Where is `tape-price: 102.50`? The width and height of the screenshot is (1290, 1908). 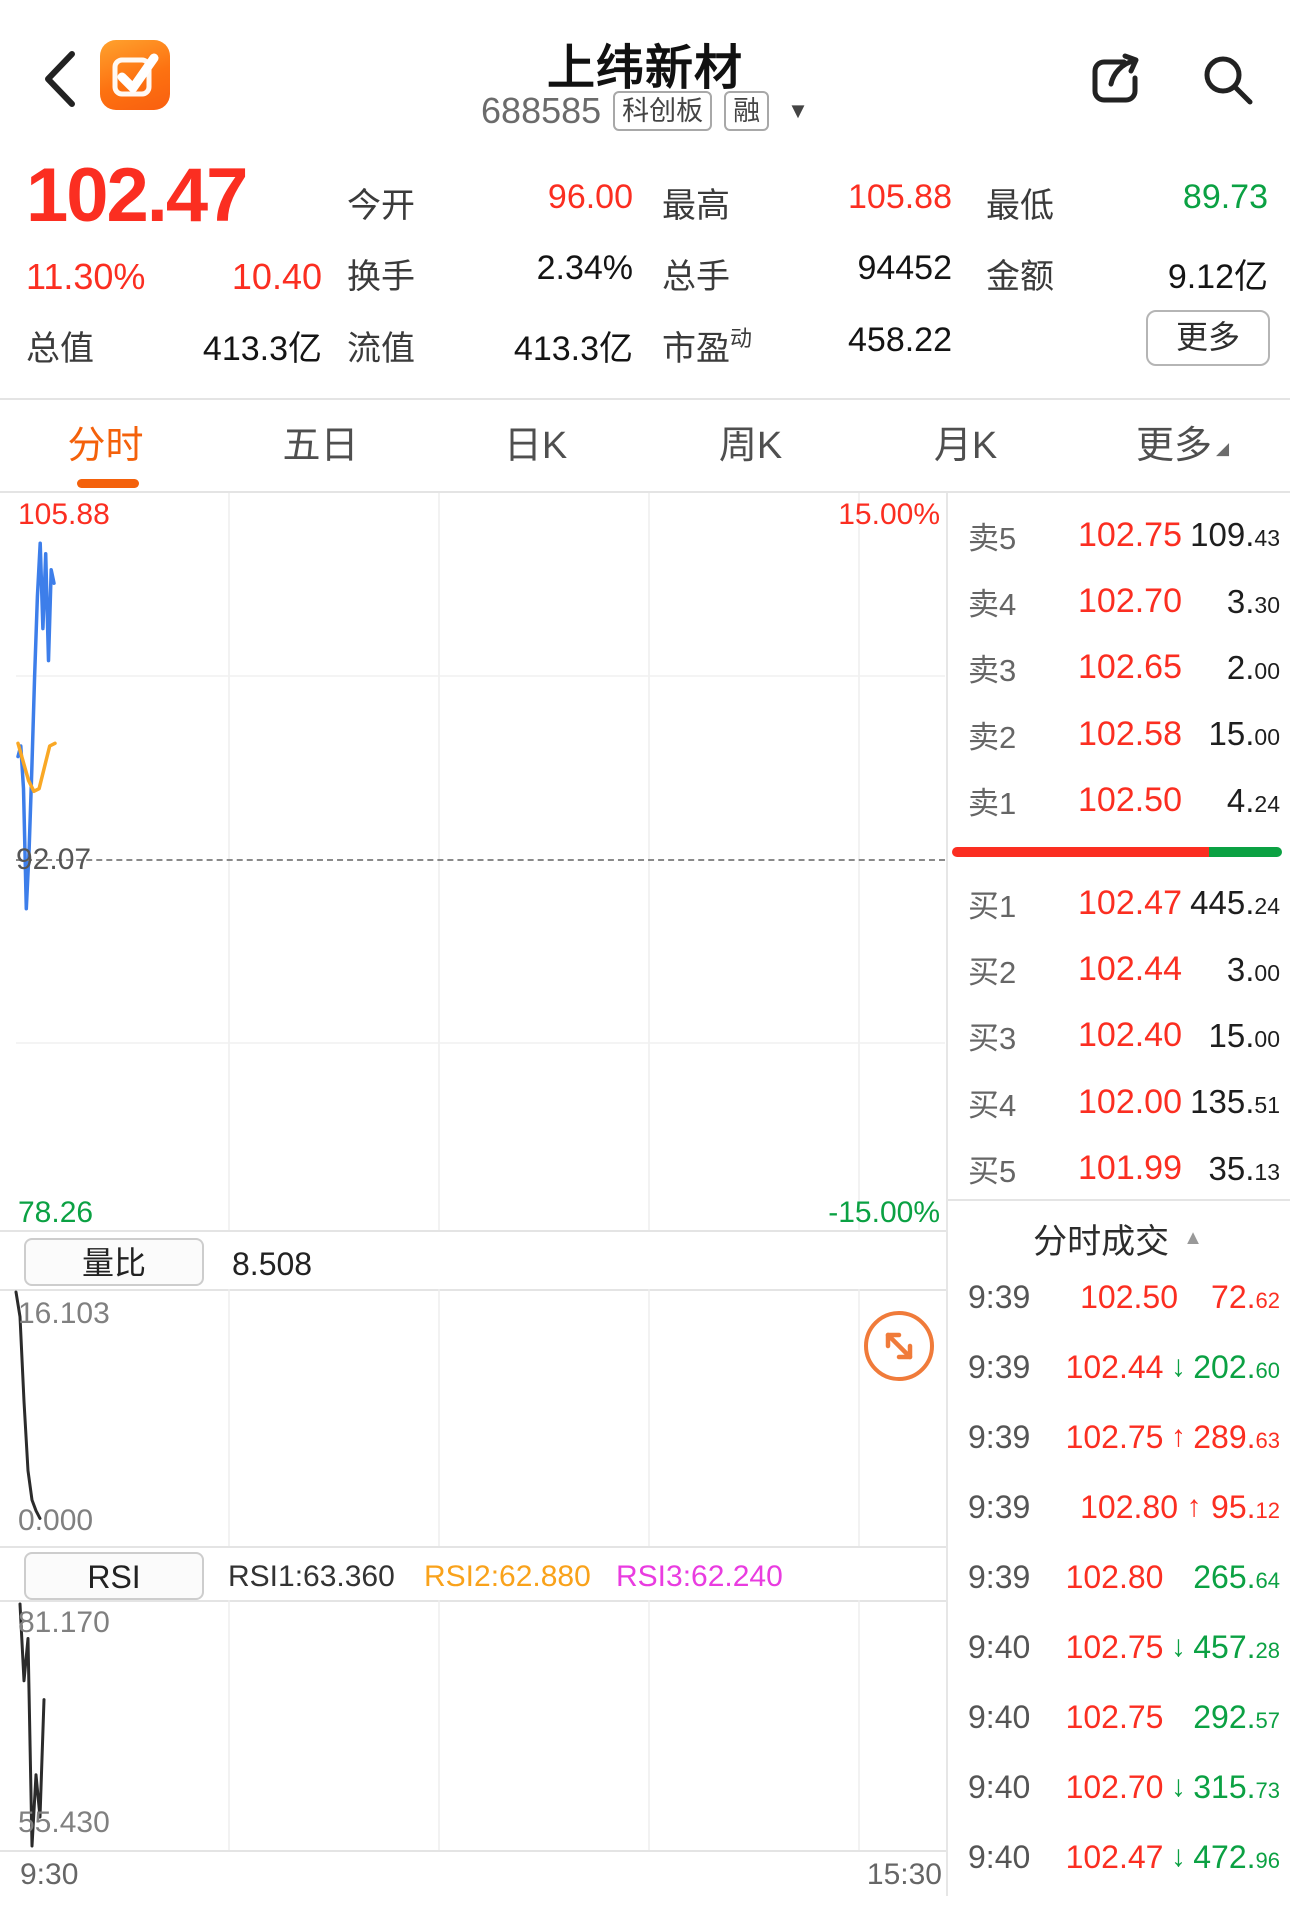
tape-price: 102.50 is located at coordinates (1129, 1296).